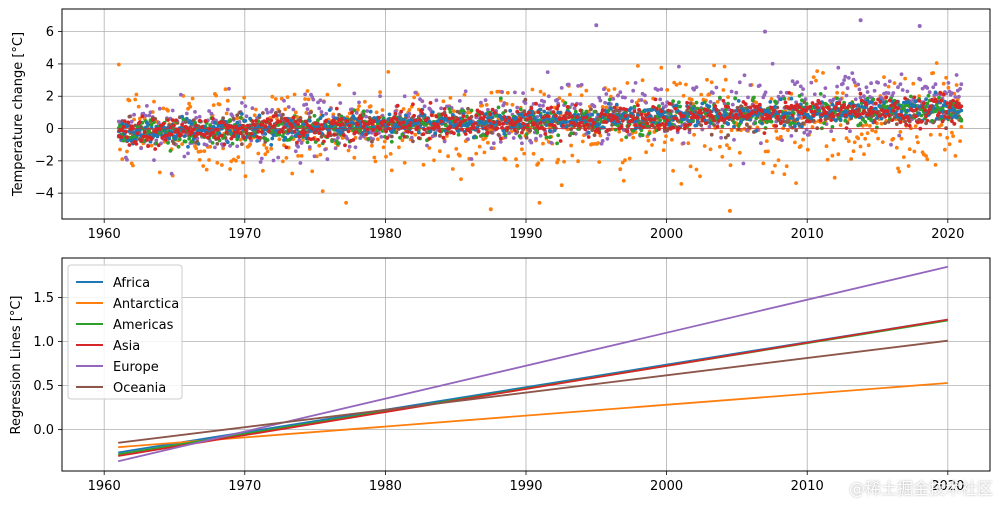 The width and height of the screenshot is (1001, 505). What do you see at coordinates (44, 194) in the screenshot?
I see `scatter-y-tick-label: −4` at bounding box center [44, 194].